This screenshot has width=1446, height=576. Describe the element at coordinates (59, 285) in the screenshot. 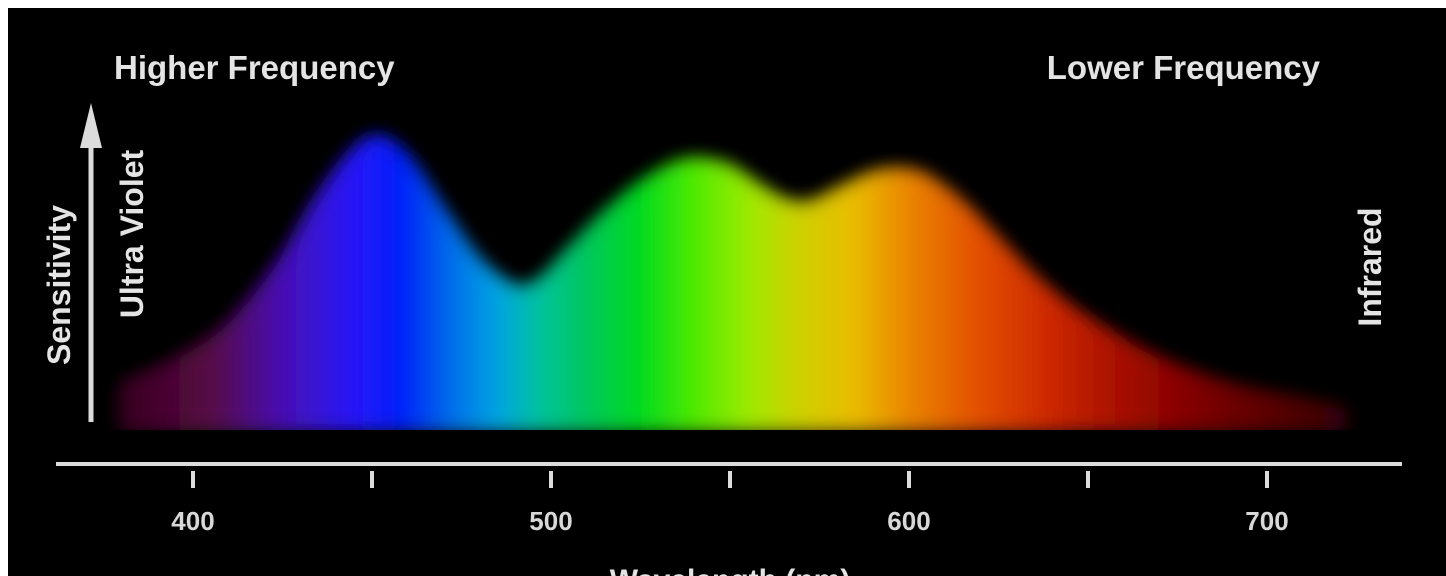

I see `y-axis-label: Sensitivity` at that location.